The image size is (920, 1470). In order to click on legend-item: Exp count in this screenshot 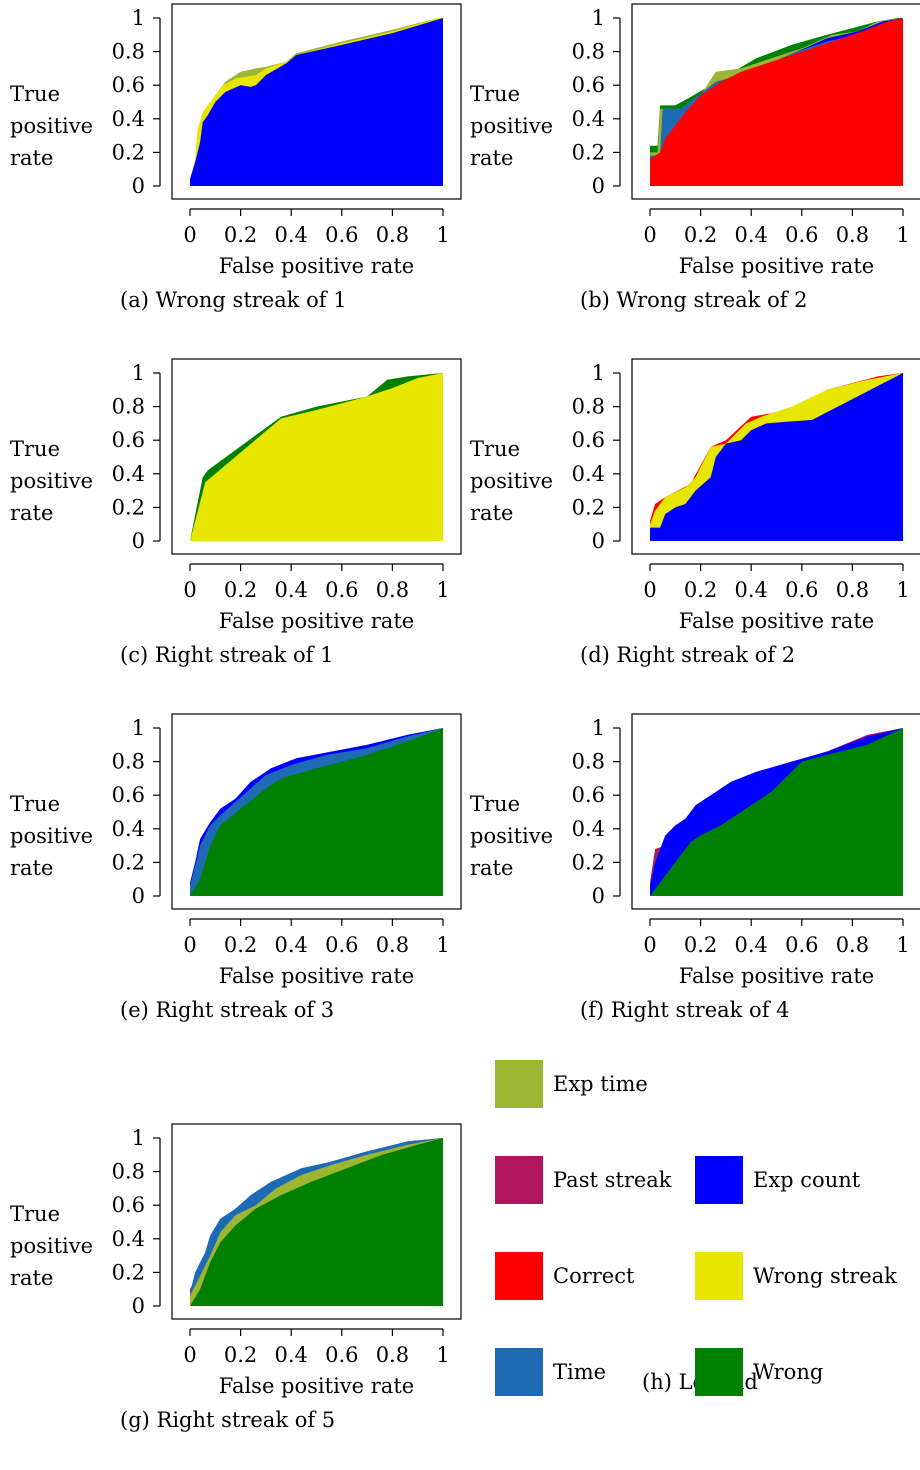, I will do `click(777, 1180)`.